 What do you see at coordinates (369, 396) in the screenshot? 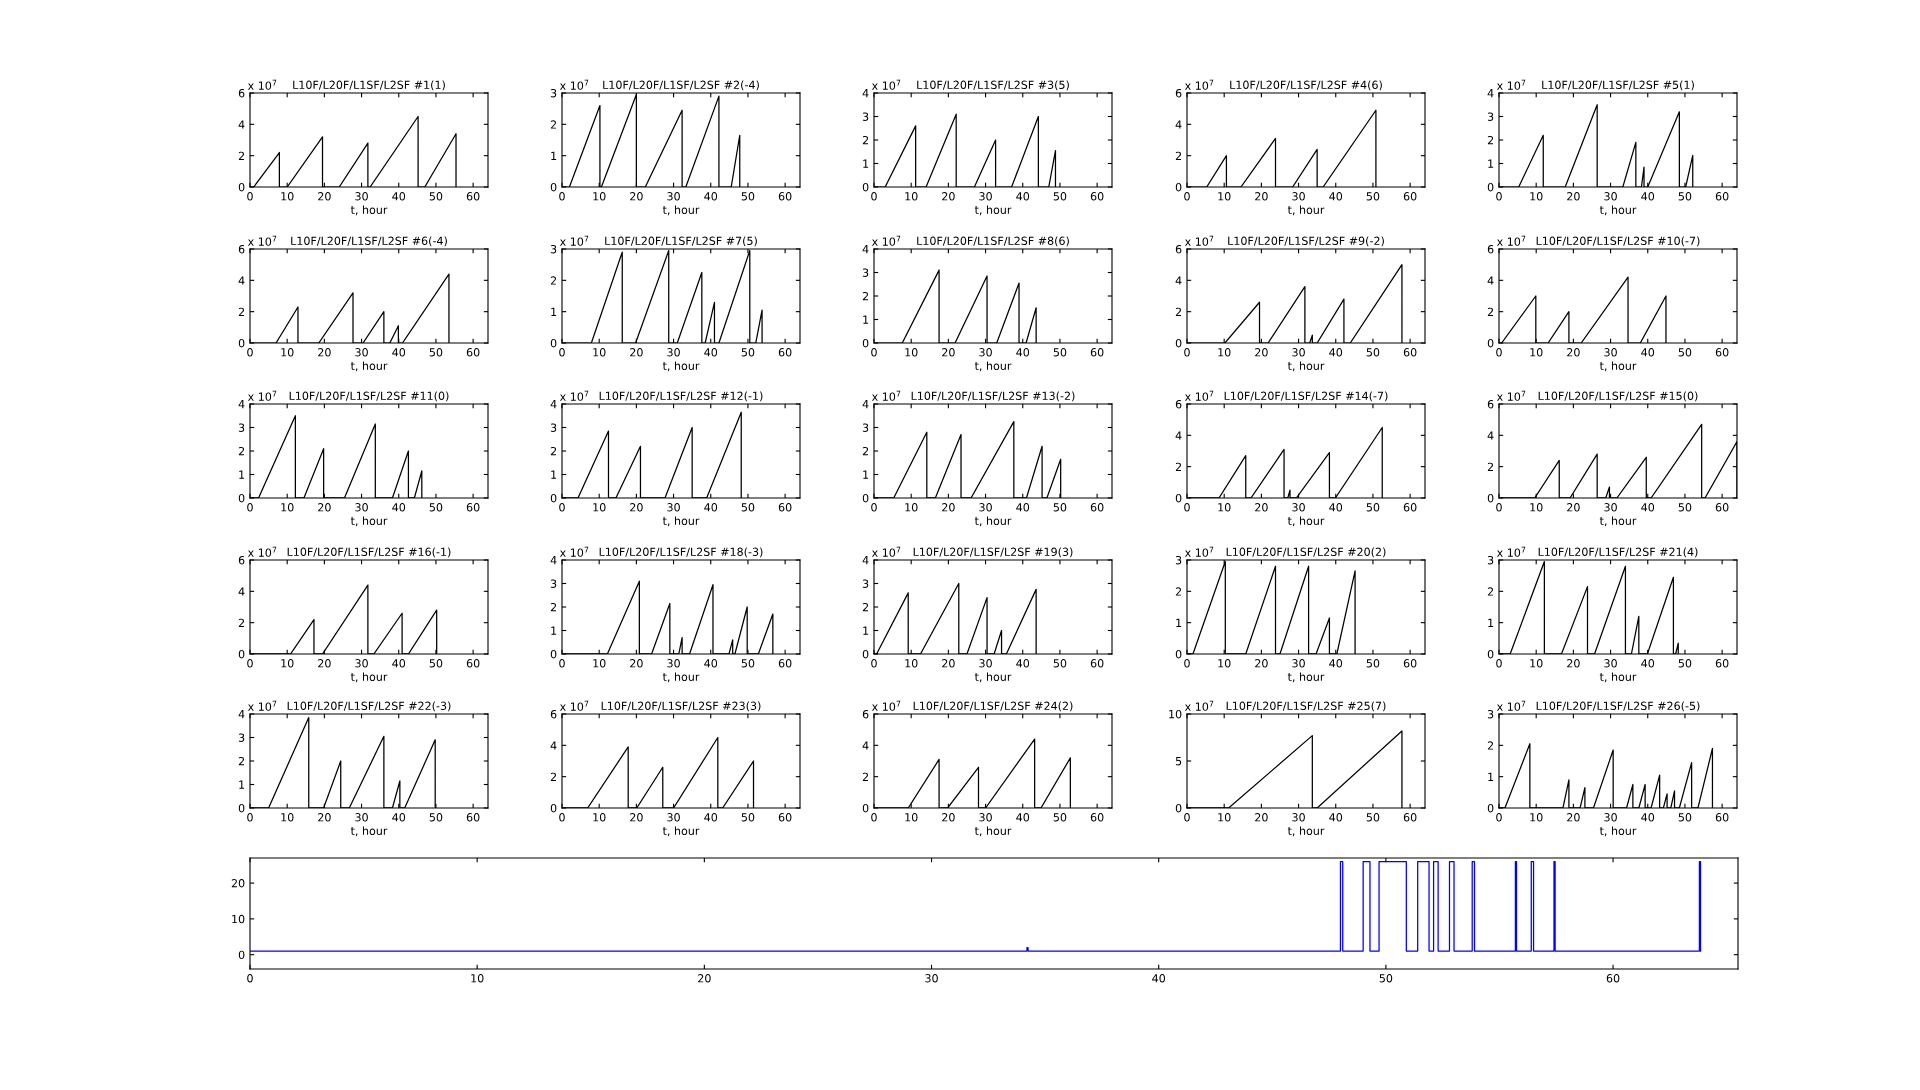
I see `chart-title: L10F/L20F/L1SF/L2SF #11(0)` at bounding box center [369, 396].